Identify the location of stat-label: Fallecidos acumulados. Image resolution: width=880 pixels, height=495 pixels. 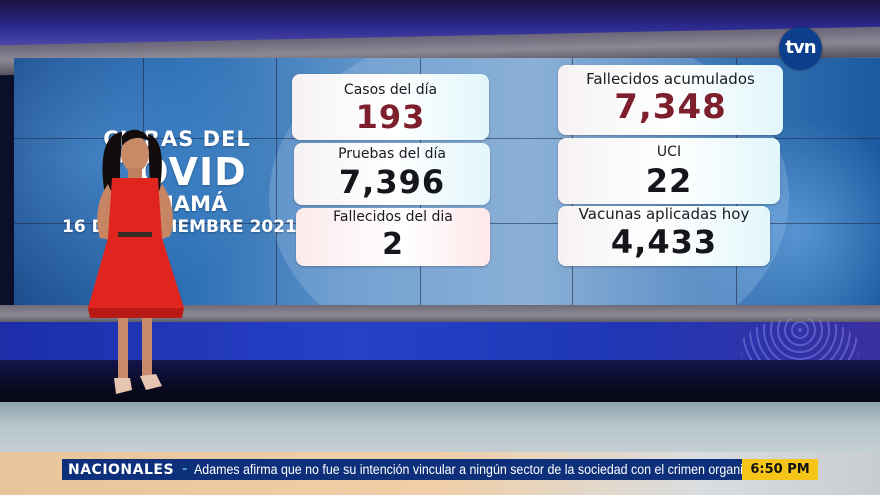
(670, 79).